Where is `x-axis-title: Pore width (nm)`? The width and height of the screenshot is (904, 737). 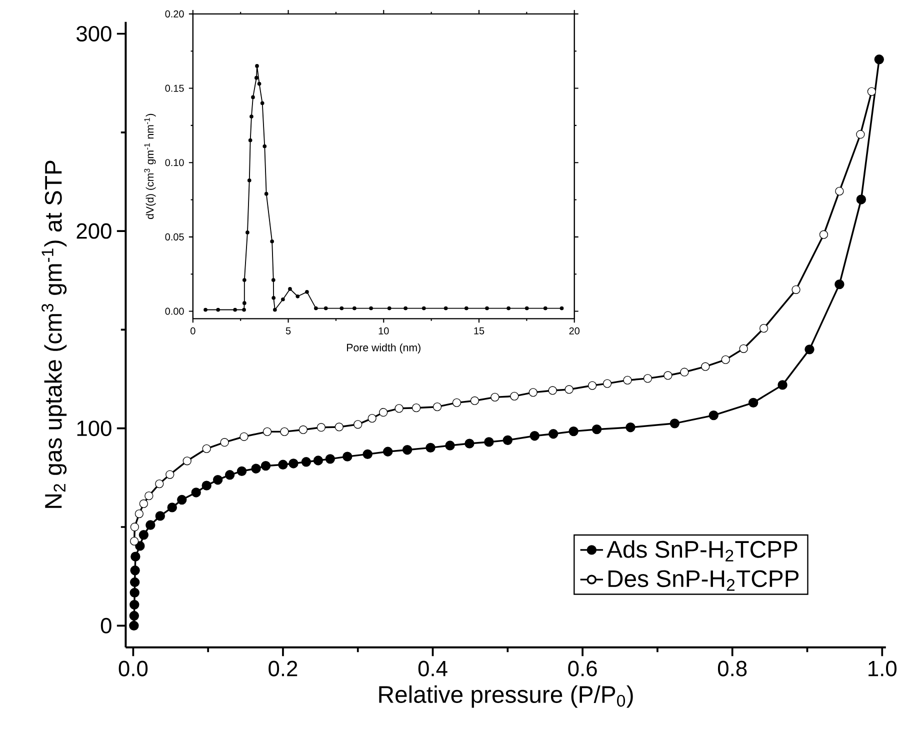
x-axis-title: Pore width (nm) is located at coordinates (383, 349).